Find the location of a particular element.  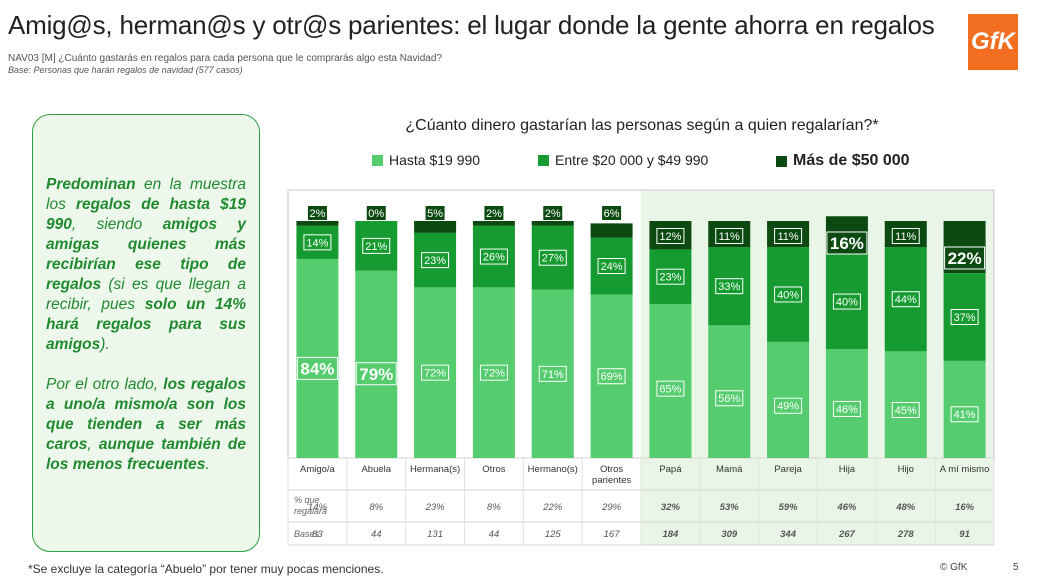

base-value: 344 is located at coordinates (788, 534).